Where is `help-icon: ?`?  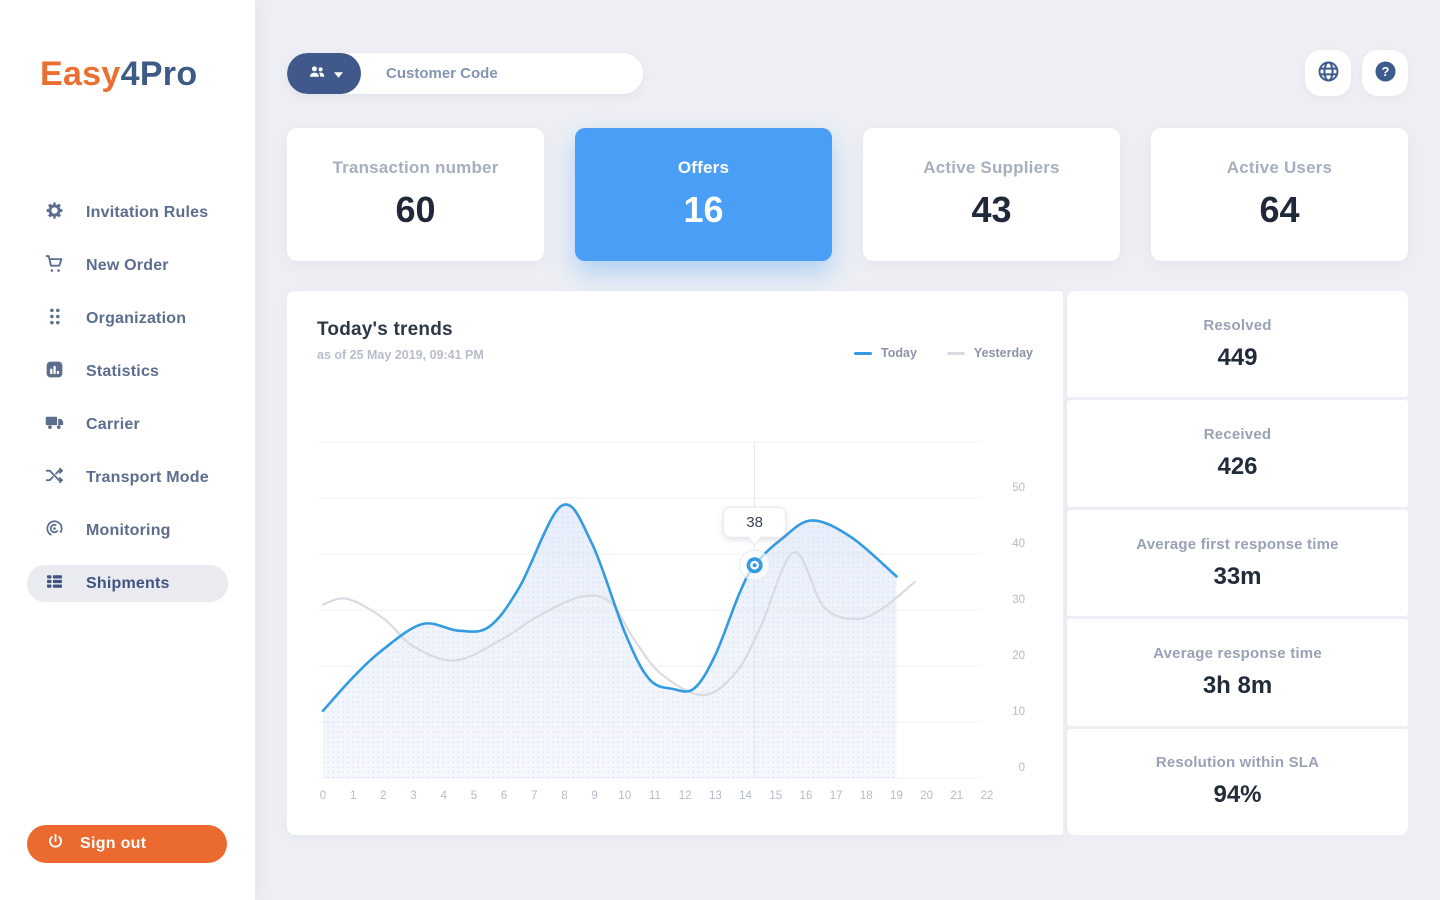 help-icon: ? is located at coordinates (1385, 73).